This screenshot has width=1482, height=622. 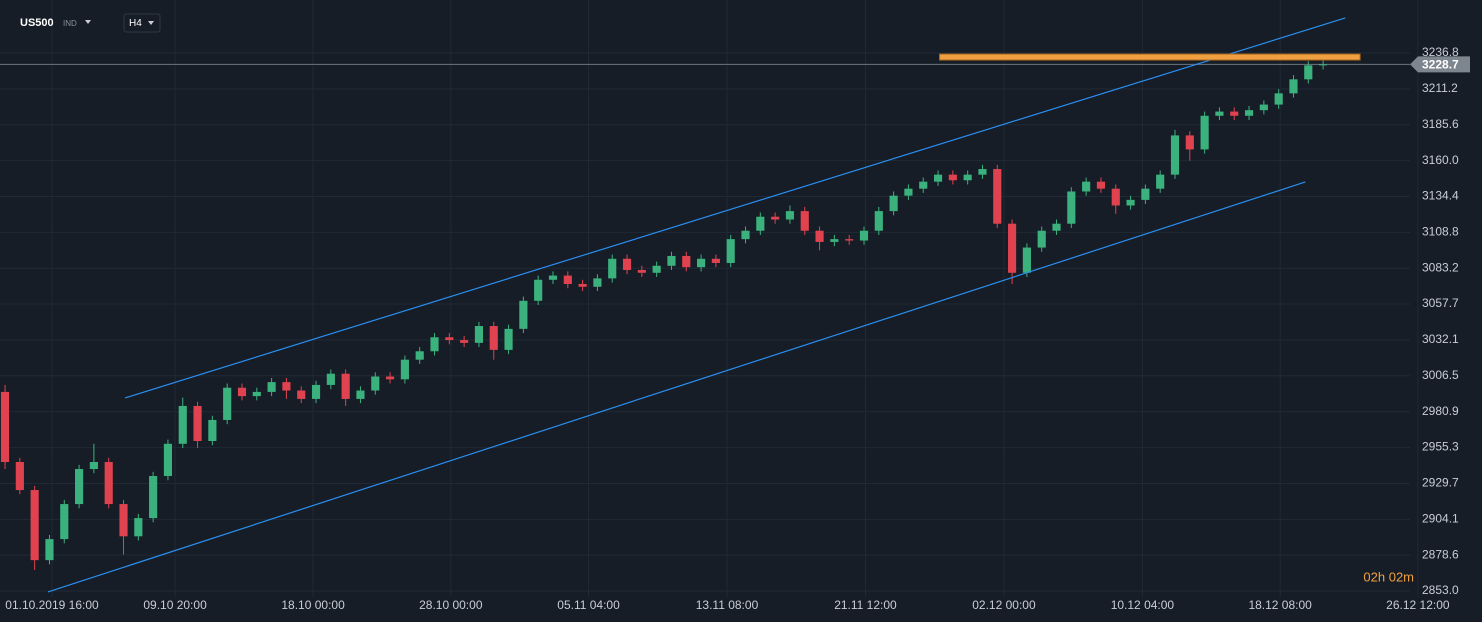 I want to click on x-tick-label: 26.12 12:00, so click(x=1418, y=605).